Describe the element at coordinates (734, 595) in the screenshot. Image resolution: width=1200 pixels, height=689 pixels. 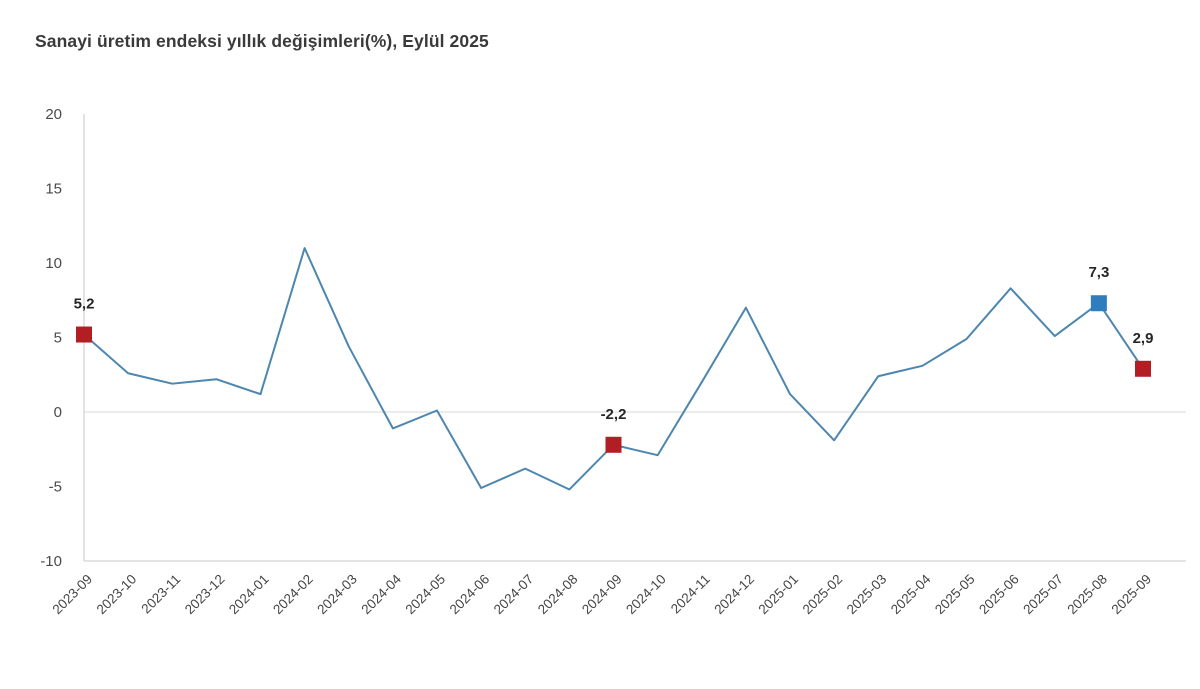
I see `x-tick-label: 2024-12` at that location.